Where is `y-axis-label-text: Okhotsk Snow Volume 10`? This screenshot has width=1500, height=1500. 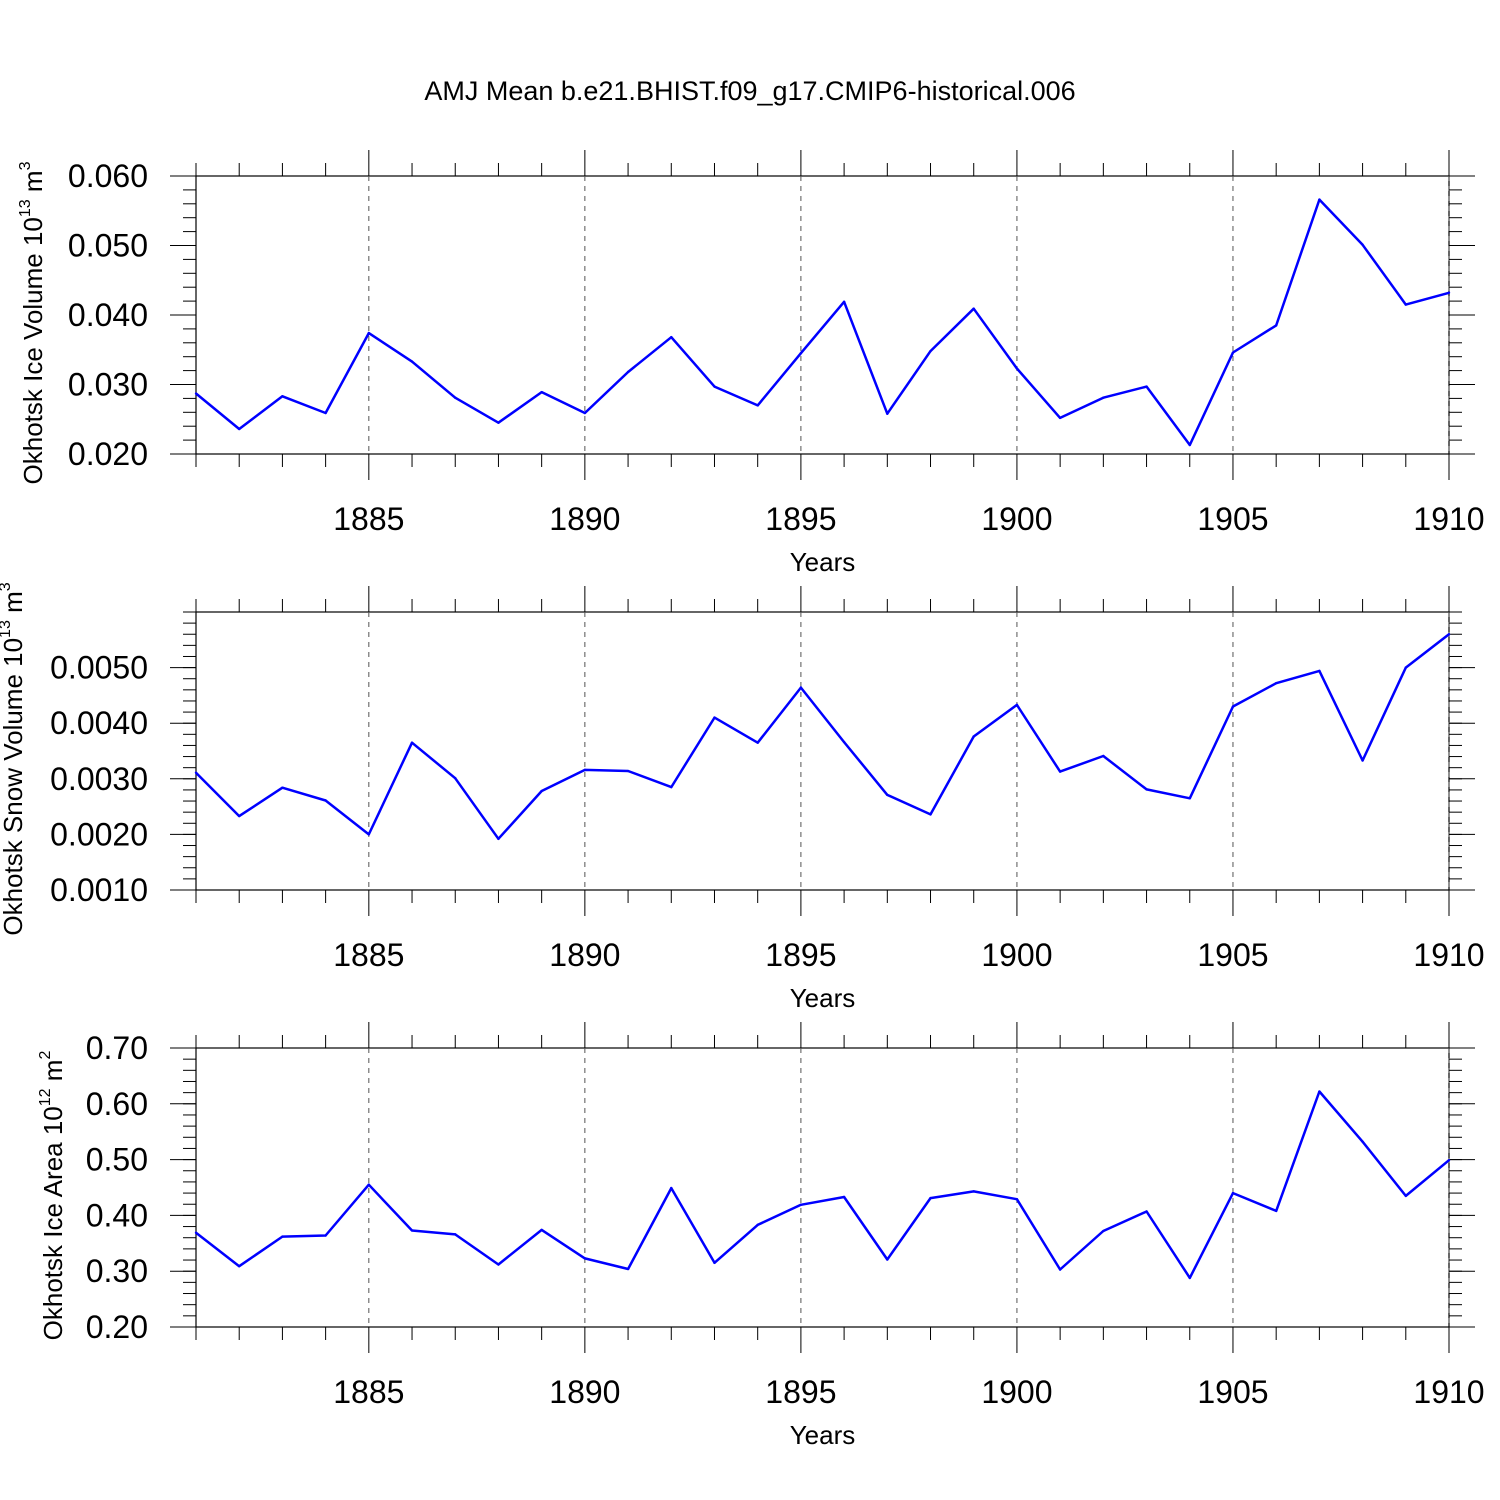 y-axis-label-text: Okhotsk Snow Volume 10 is located at coordinates (14, 787).